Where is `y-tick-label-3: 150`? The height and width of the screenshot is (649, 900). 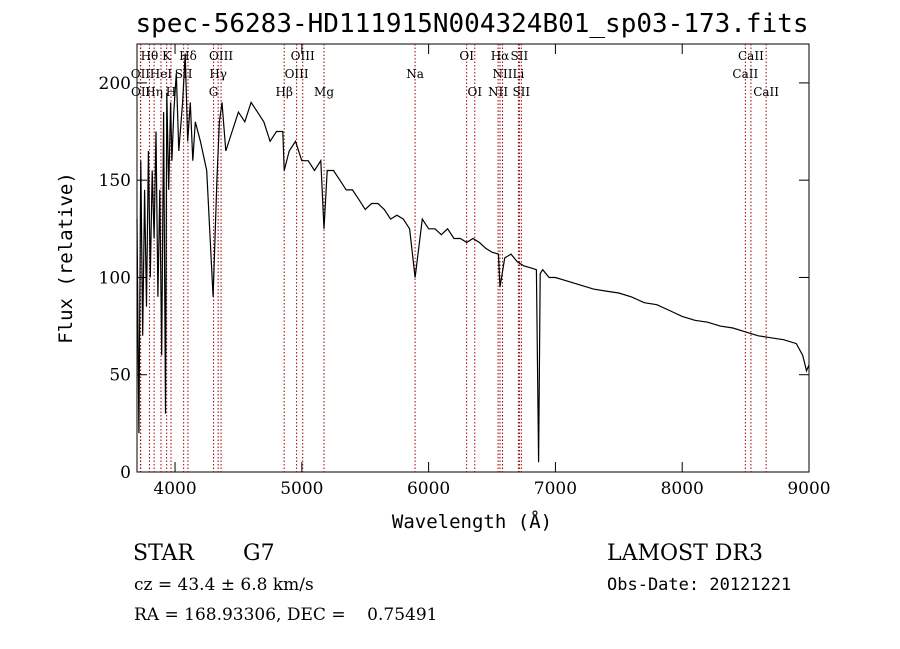
y-tick-label-3: 150 is located at coordinates (115, 181).